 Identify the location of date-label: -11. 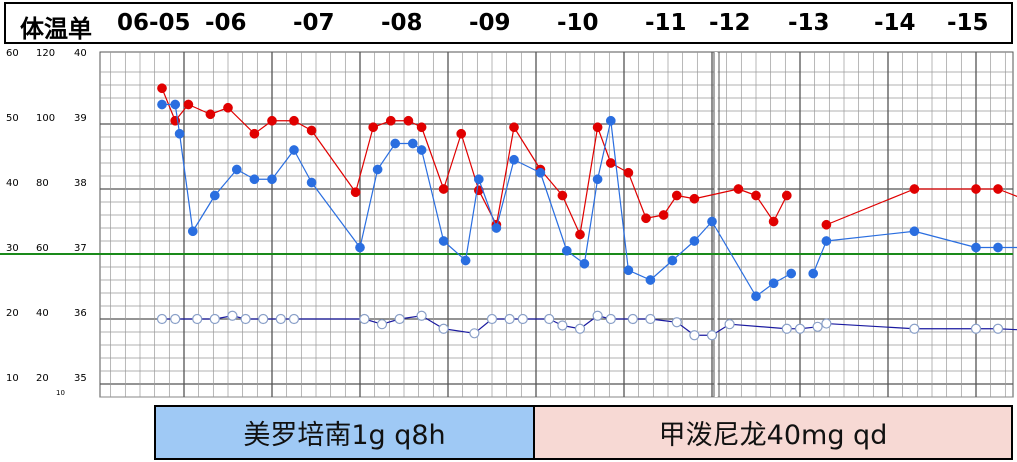
(666, 23).